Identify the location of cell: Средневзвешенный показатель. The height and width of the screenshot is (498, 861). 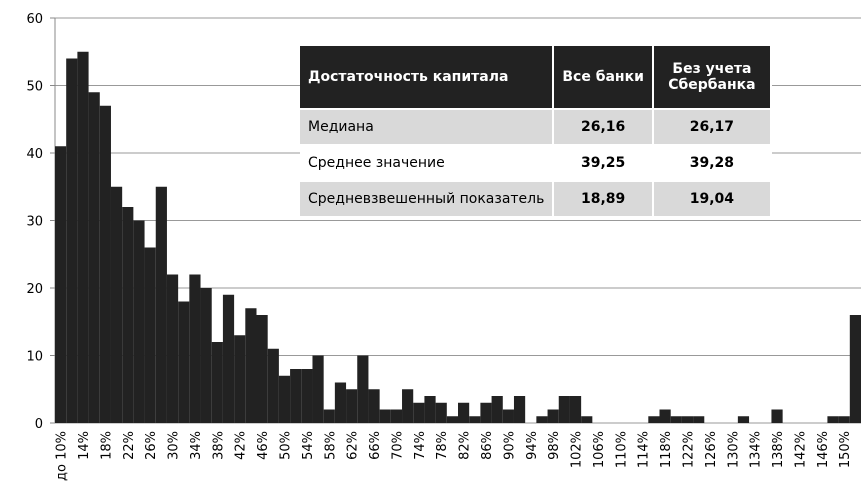
(427, 198).